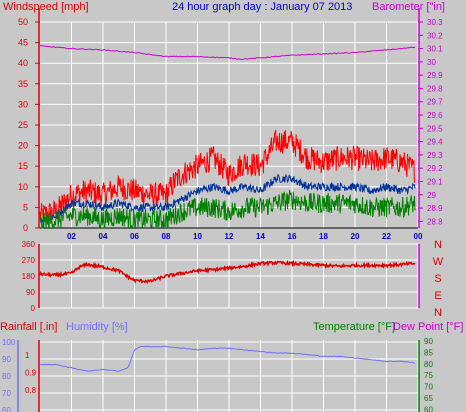 The height and width of the screenshot is (412, 466). Describe the element at coordinates (428, 375) in the screenshot. I see `temperature-tick-label: 75` at that location.